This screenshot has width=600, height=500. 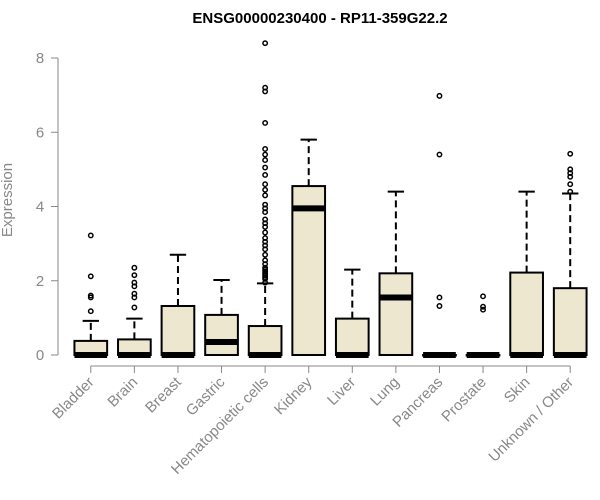 What do you see at coordinates (293, 395) in the screenshot?
I see `x-tick-label: Kidney` at bounding box center [293, 395].